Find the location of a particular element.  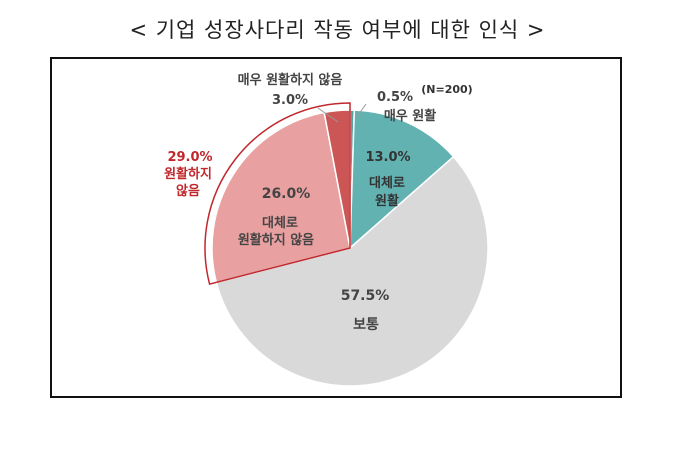

label-mostly-not-line1: 대체로 is located at coordinates (280, 223).